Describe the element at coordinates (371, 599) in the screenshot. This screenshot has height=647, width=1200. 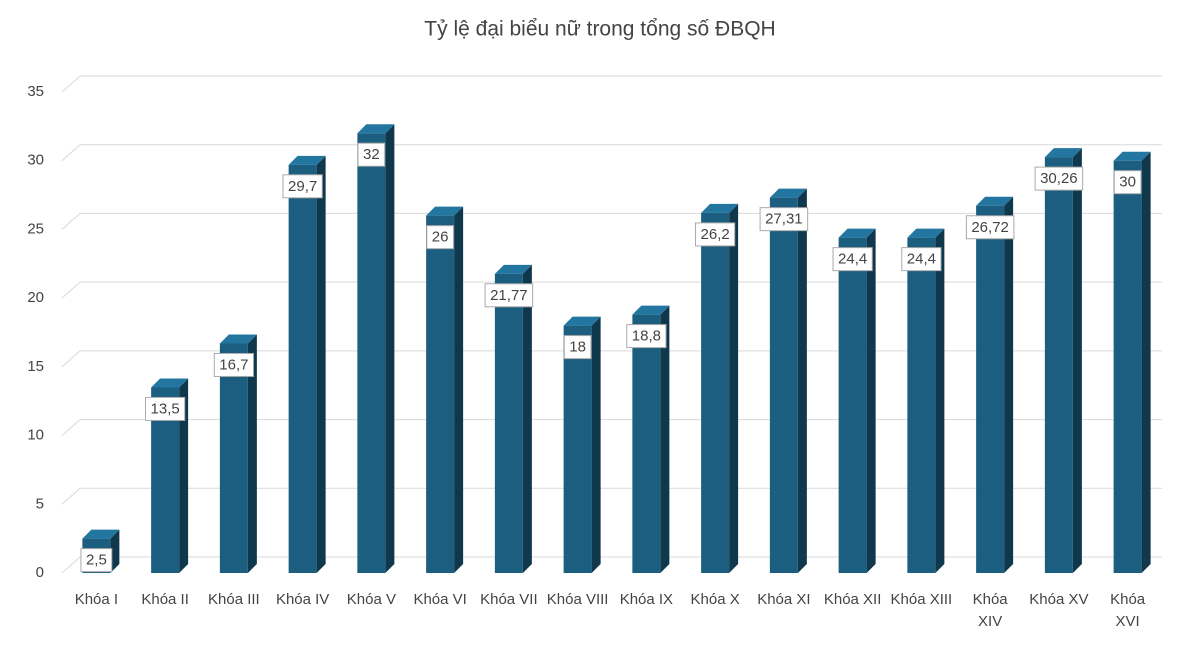
I see `x-tick-label: Khóa V` at that location.